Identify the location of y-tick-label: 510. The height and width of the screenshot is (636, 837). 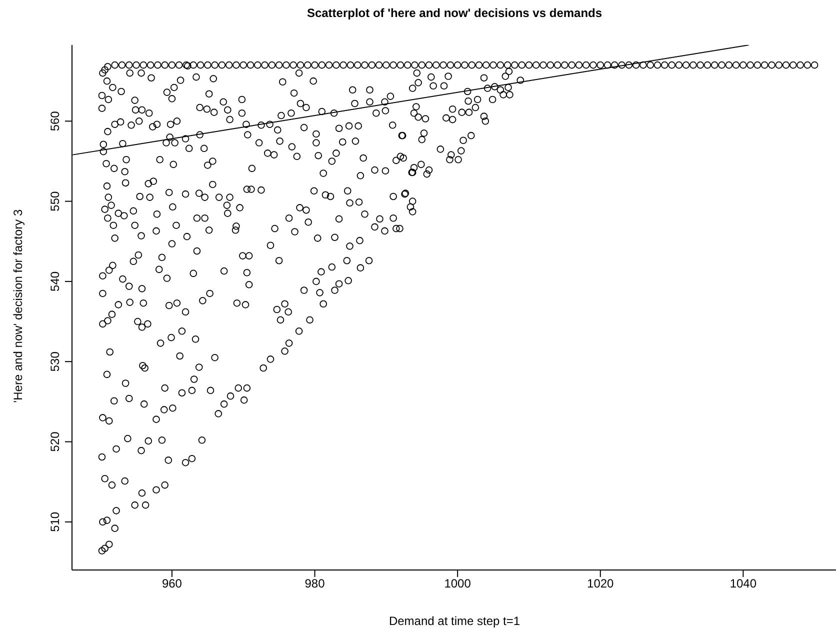
(55, 522).